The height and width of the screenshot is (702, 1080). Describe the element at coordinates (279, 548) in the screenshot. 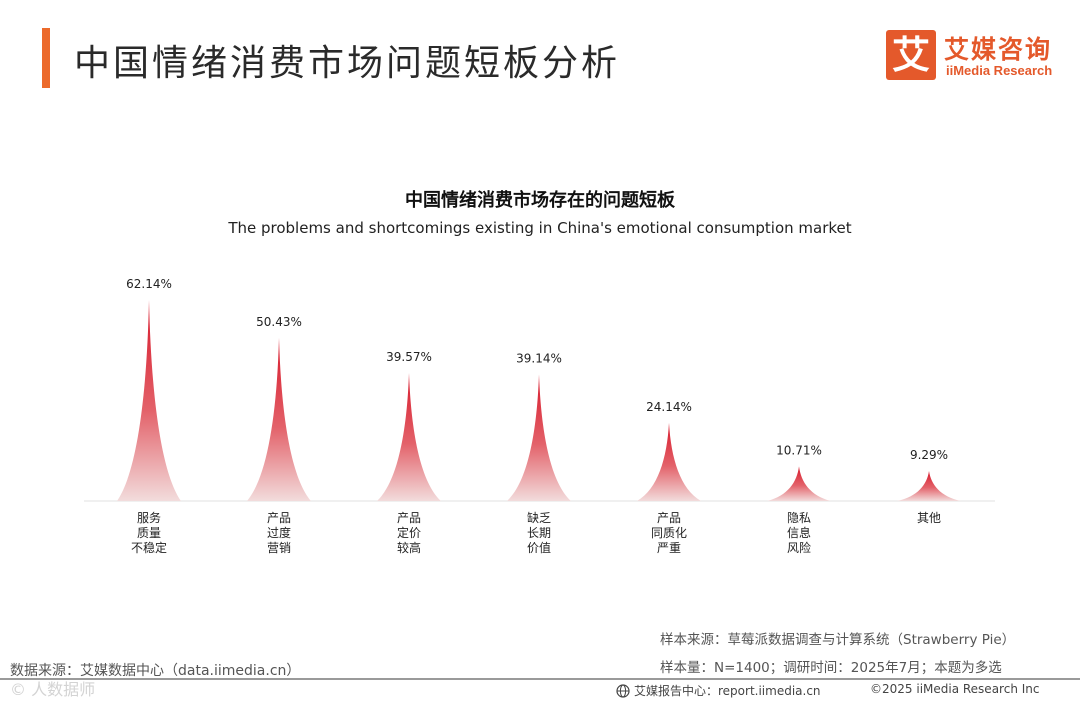

I see `category-label-2-line-3: 营销` at that location.